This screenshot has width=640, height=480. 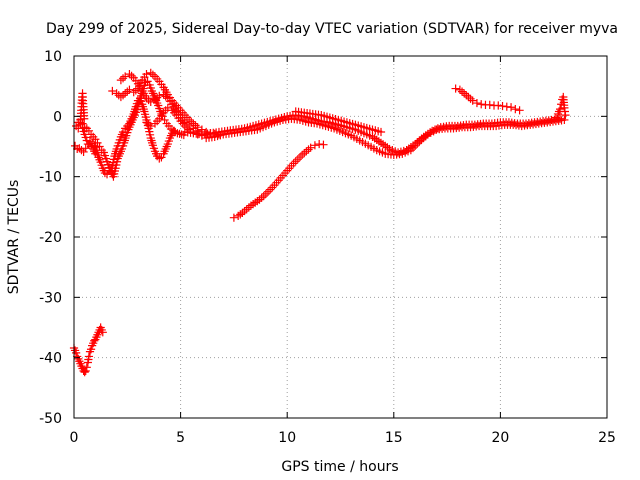 What do you see at coordinates (53, 57) in the screenshot?
I see `y-tick-label: 10` at bounding box center [53, 57].